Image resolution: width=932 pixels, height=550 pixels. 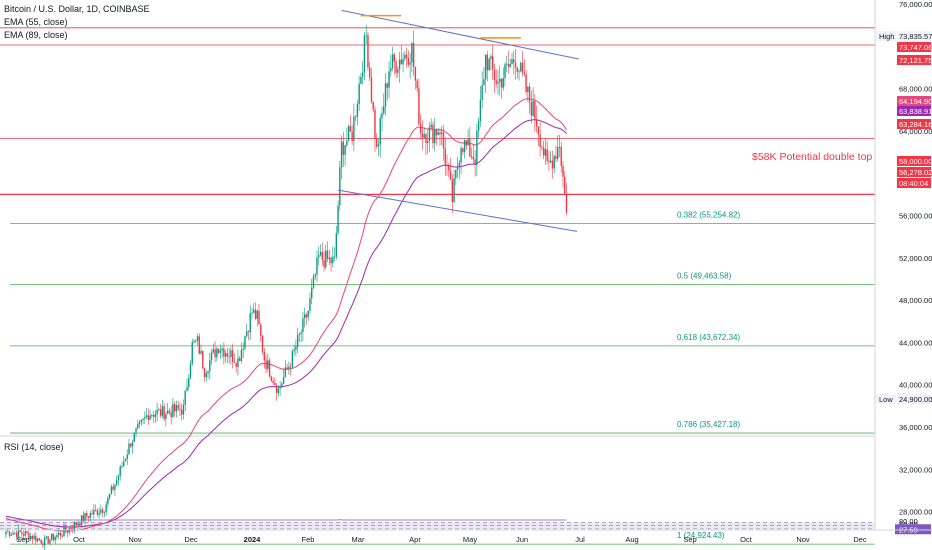 I want to click on price-tick-label: 52,000.00, so click(x=915, y=258).